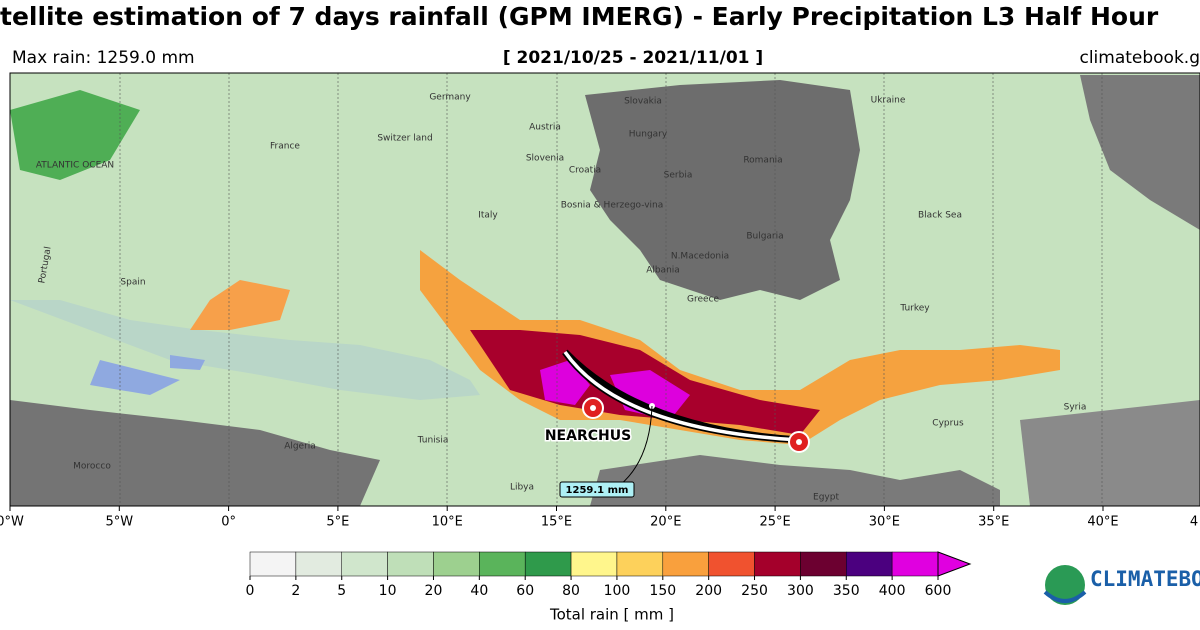  Describe the element at coordinates (617, 591) in the screenshot. I see `colorbar-level: 100` at that location.